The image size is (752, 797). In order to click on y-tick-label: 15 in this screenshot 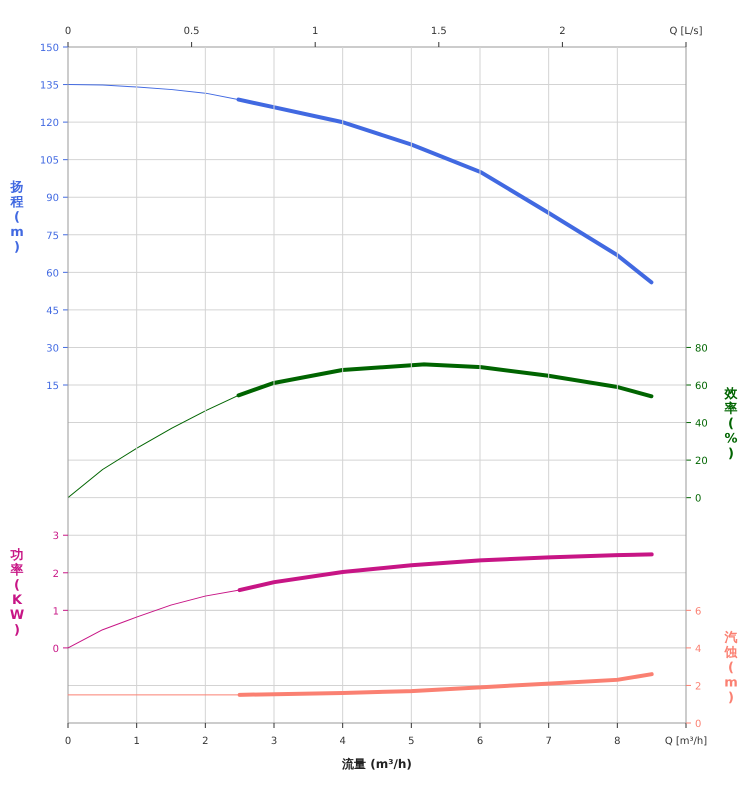, I will do `click(52, 386)`.